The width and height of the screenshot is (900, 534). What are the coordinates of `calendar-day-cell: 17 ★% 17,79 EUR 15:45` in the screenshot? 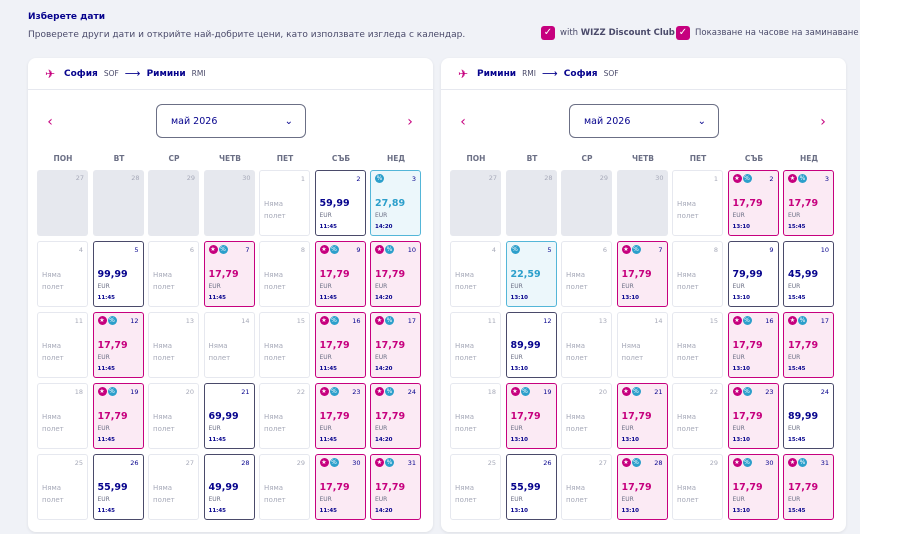 It's located at (808, 345).